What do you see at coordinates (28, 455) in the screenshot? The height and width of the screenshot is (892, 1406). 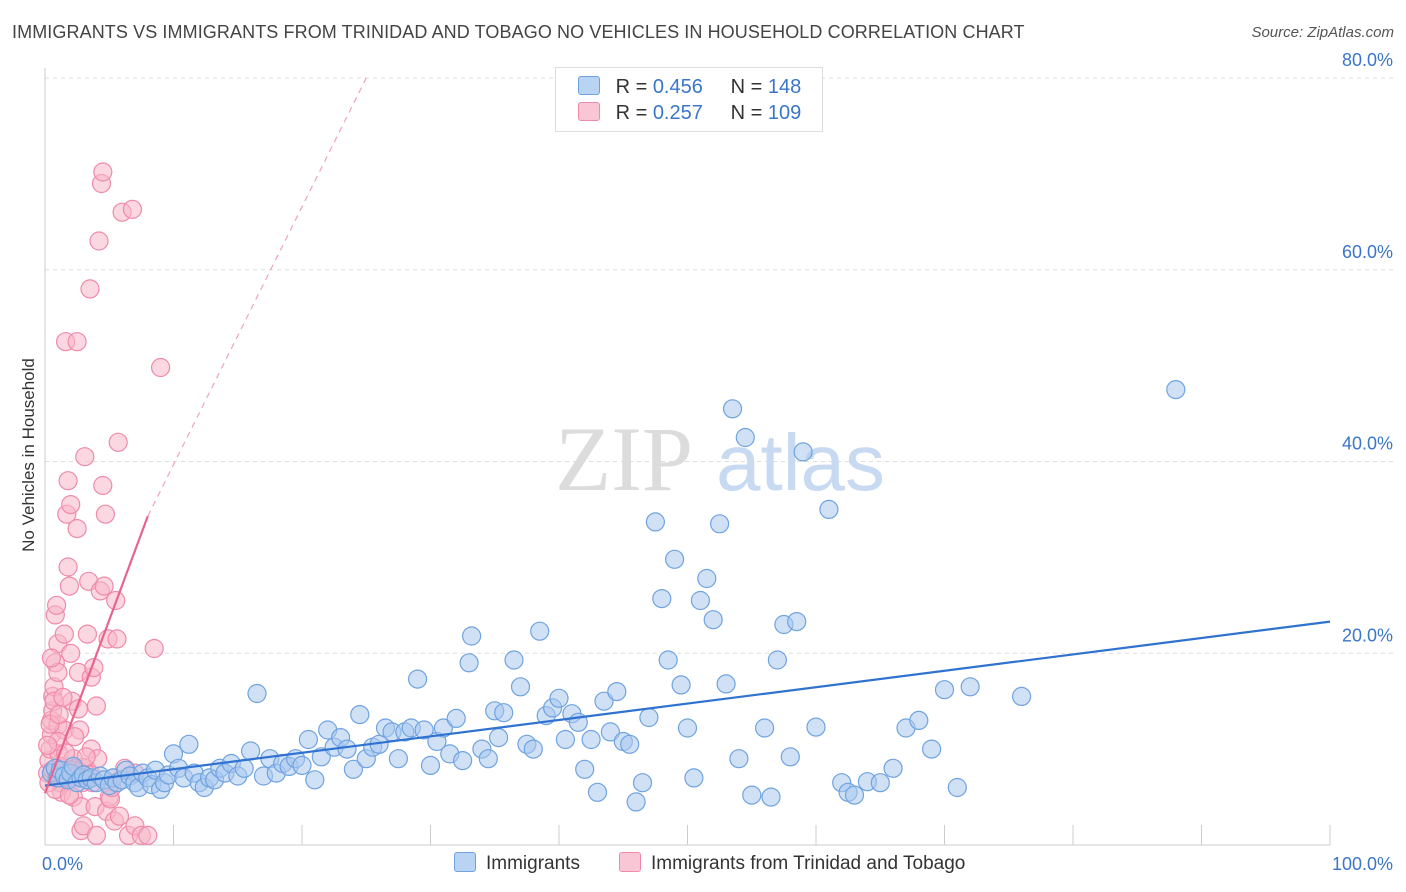 I see `y-axis-label: No Vehicles in Household` at bounding box center [28, 455].